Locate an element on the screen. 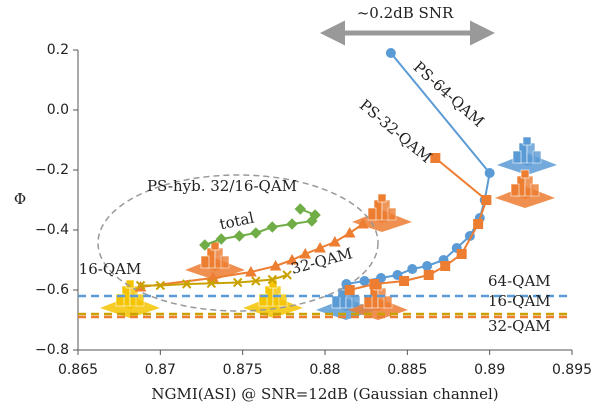 This screenshot has height=411, width=609. x-tick-label: 0.88 is located at coordinates (324, 370).